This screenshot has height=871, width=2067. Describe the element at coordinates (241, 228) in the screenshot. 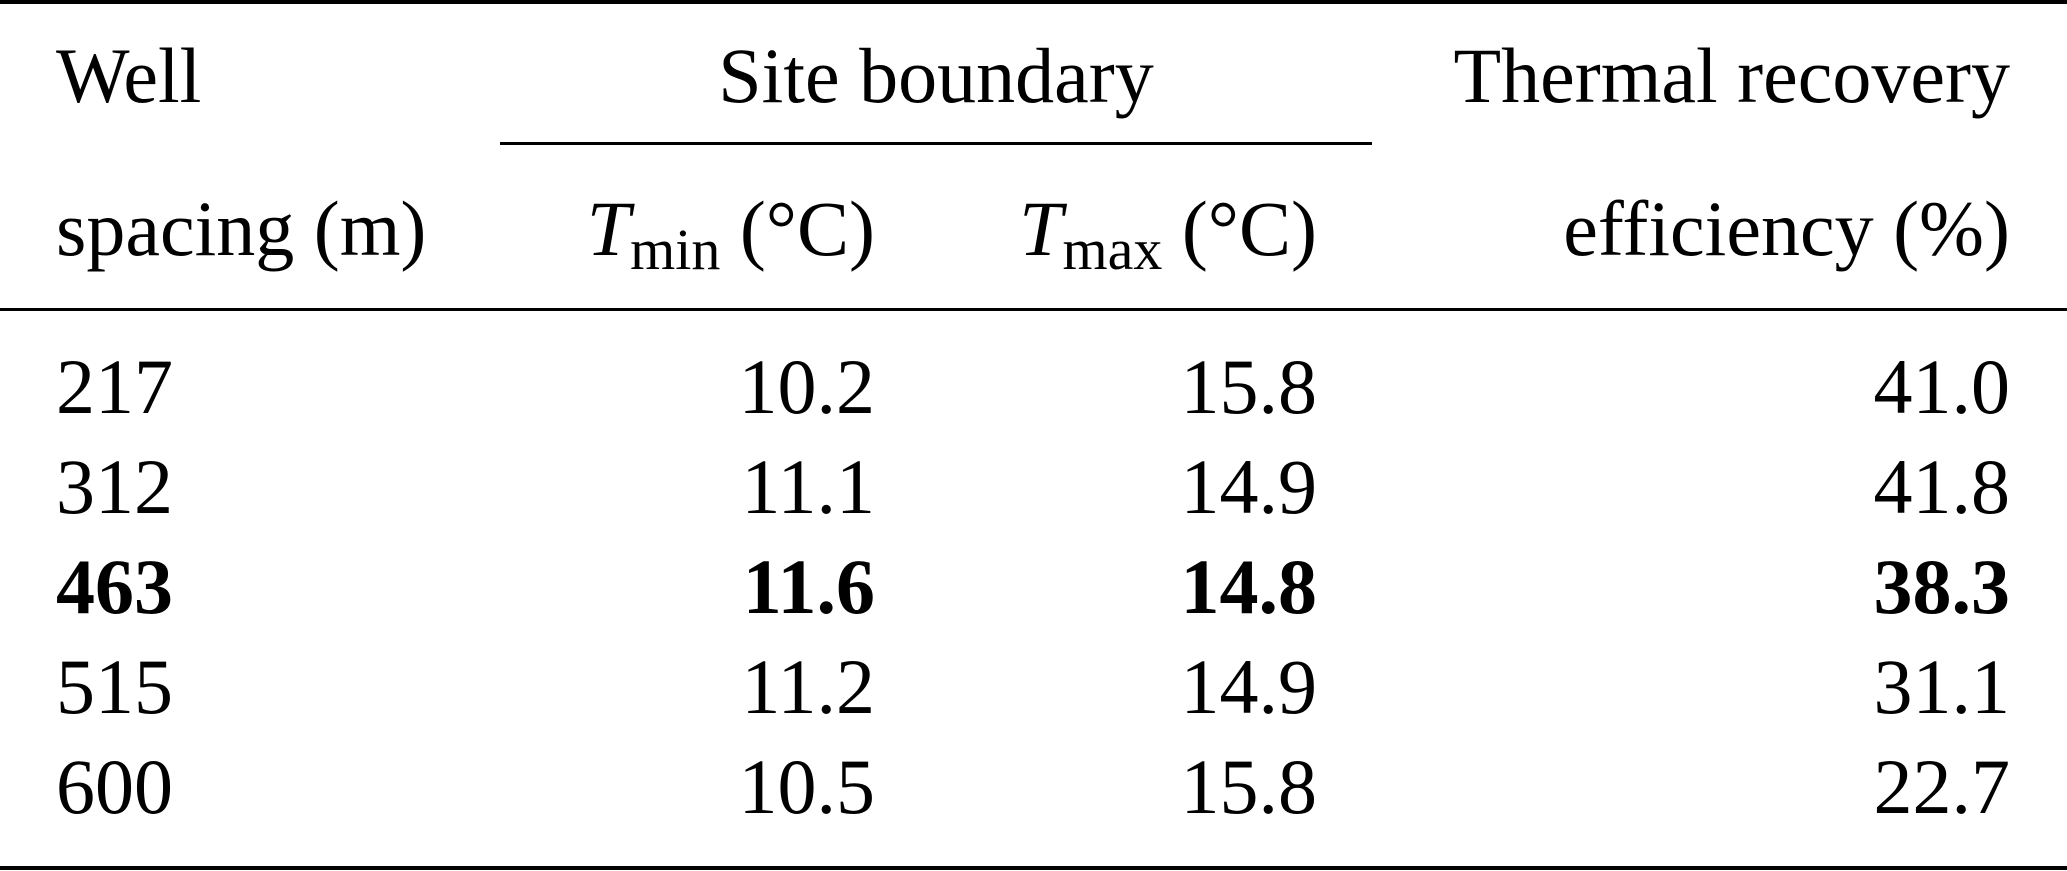

I see `header-spacing: spacing (m)` at that location.